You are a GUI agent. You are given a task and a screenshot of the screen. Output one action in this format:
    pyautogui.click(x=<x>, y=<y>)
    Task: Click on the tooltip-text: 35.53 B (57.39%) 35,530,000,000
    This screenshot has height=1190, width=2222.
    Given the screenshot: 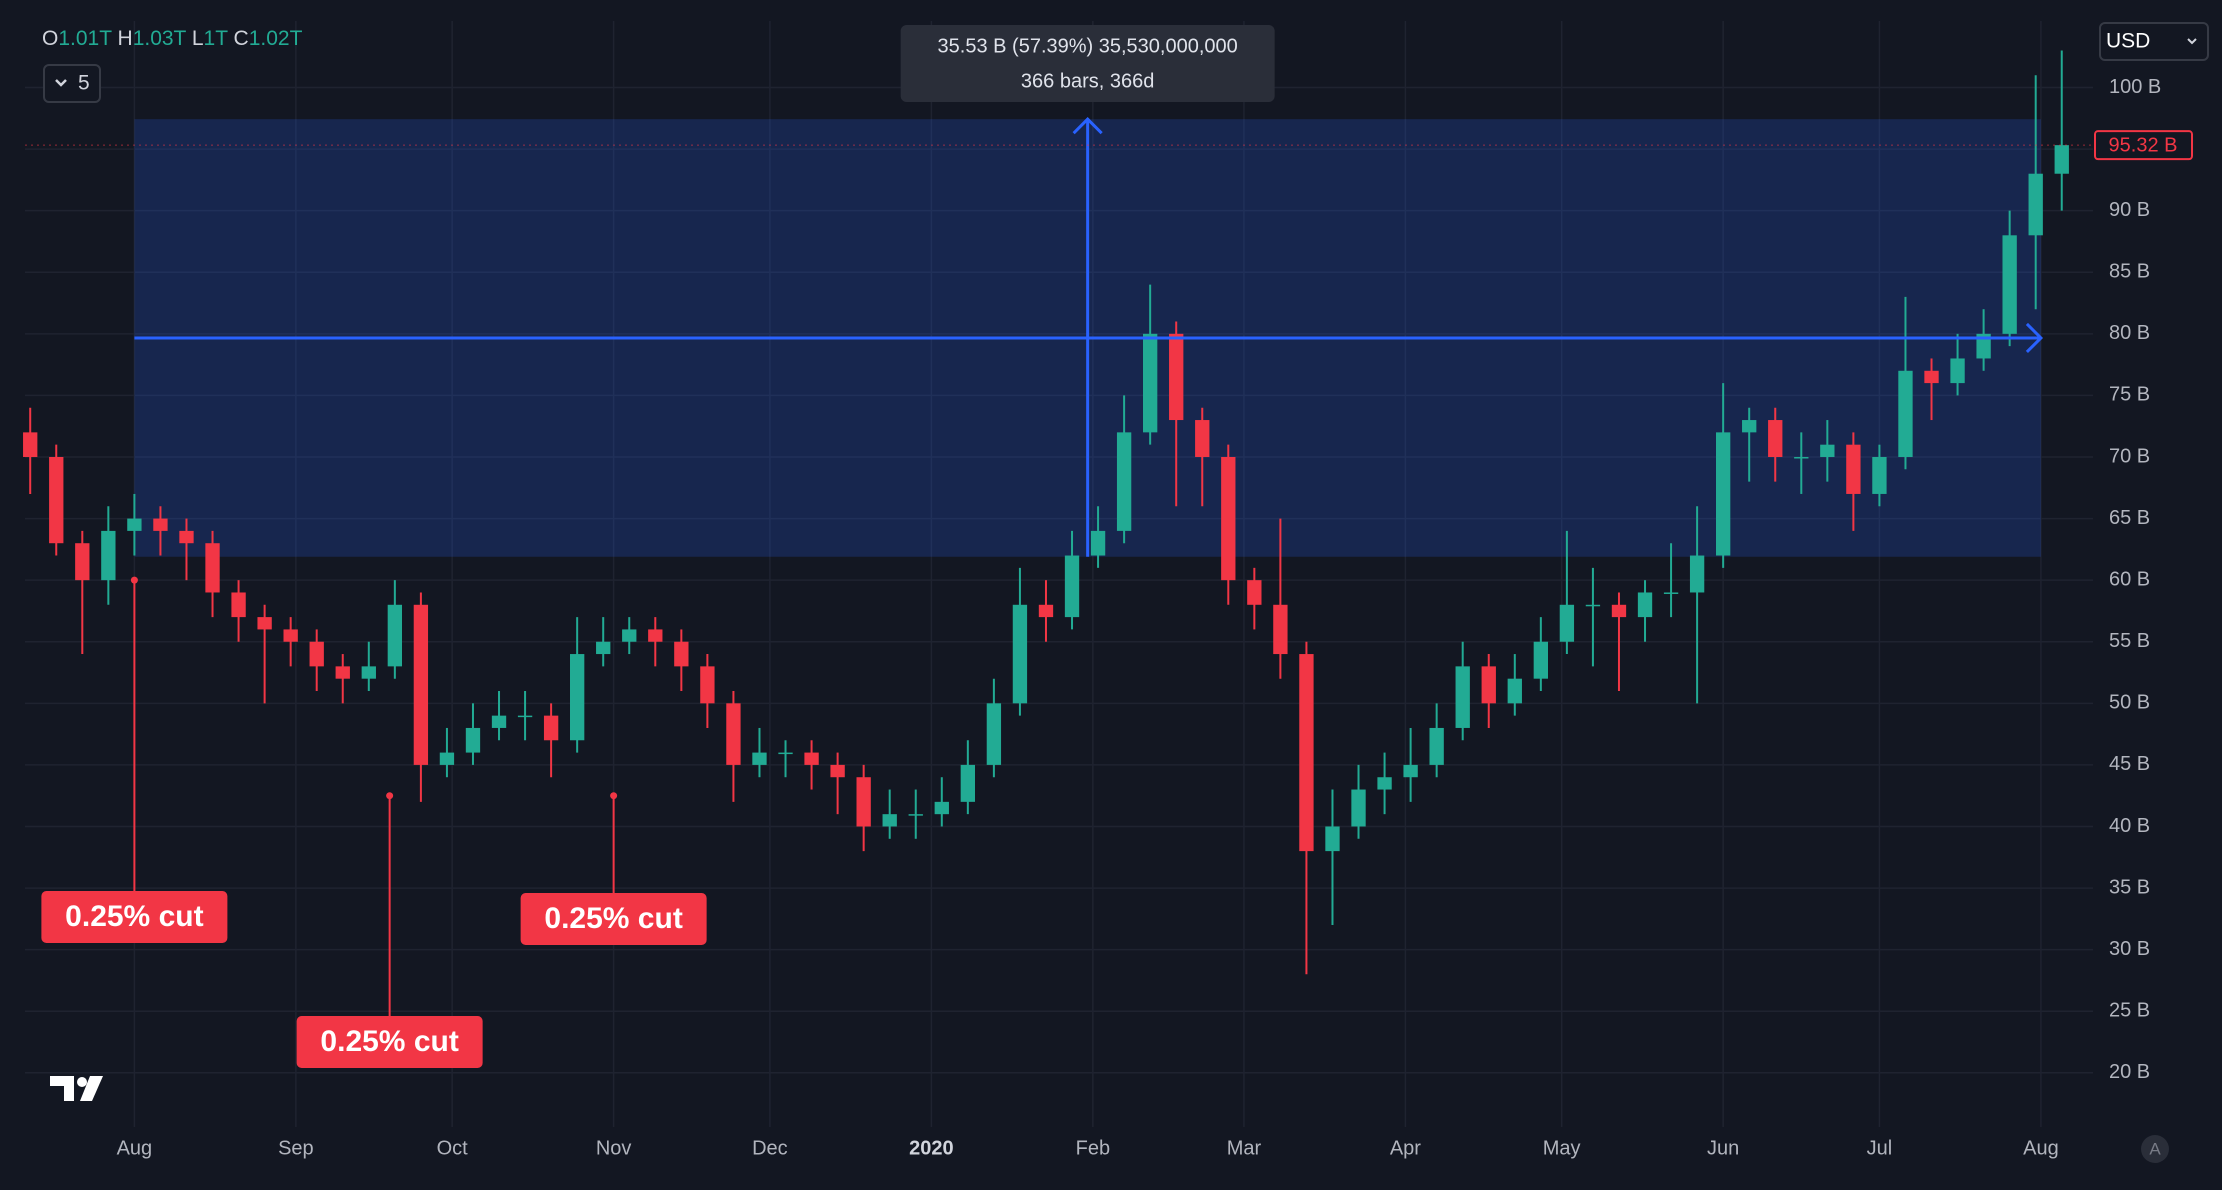 What is the action you would take?
    pyautogui.click(x=1088, y=46)
    